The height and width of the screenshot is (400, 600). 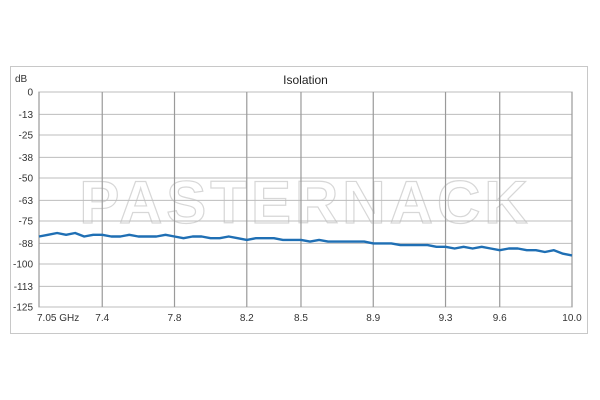 I want to click on y-tick-label: -113, so click(x=24, y=287).